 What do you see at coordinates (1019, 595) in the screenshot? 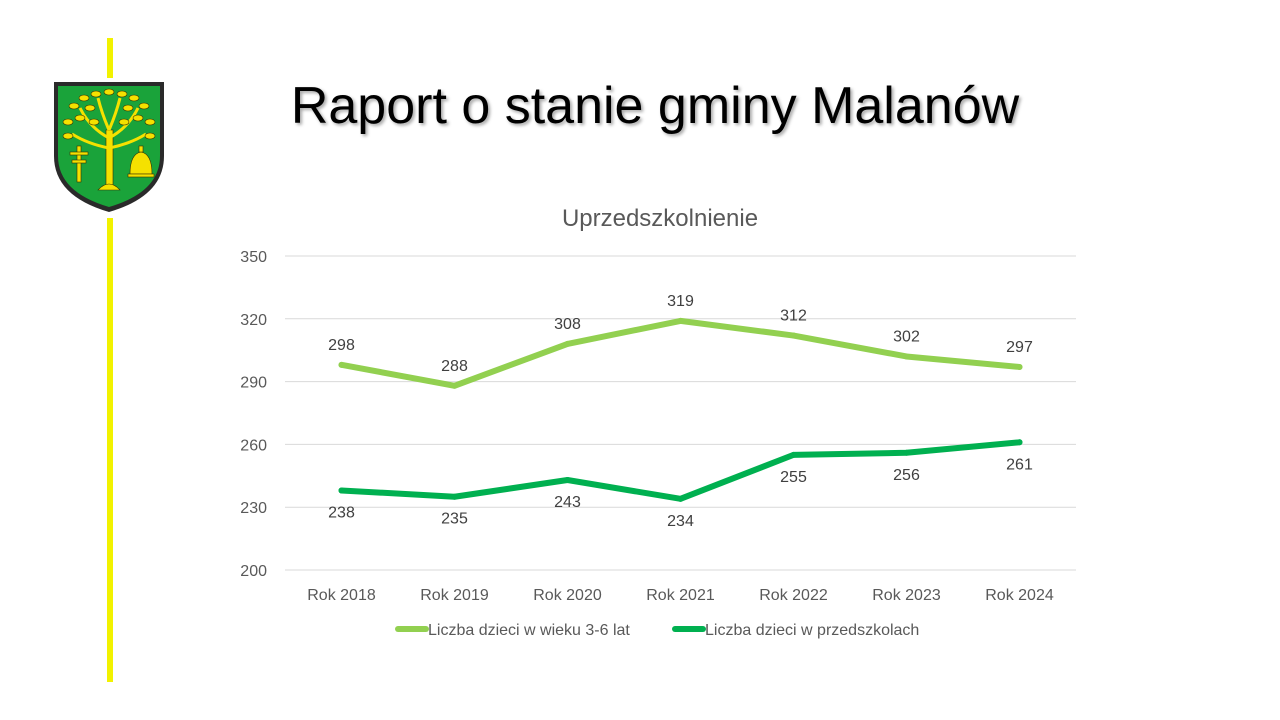
I see `x-tick-label: Rok 2024` at bounding box center [1019, 595].